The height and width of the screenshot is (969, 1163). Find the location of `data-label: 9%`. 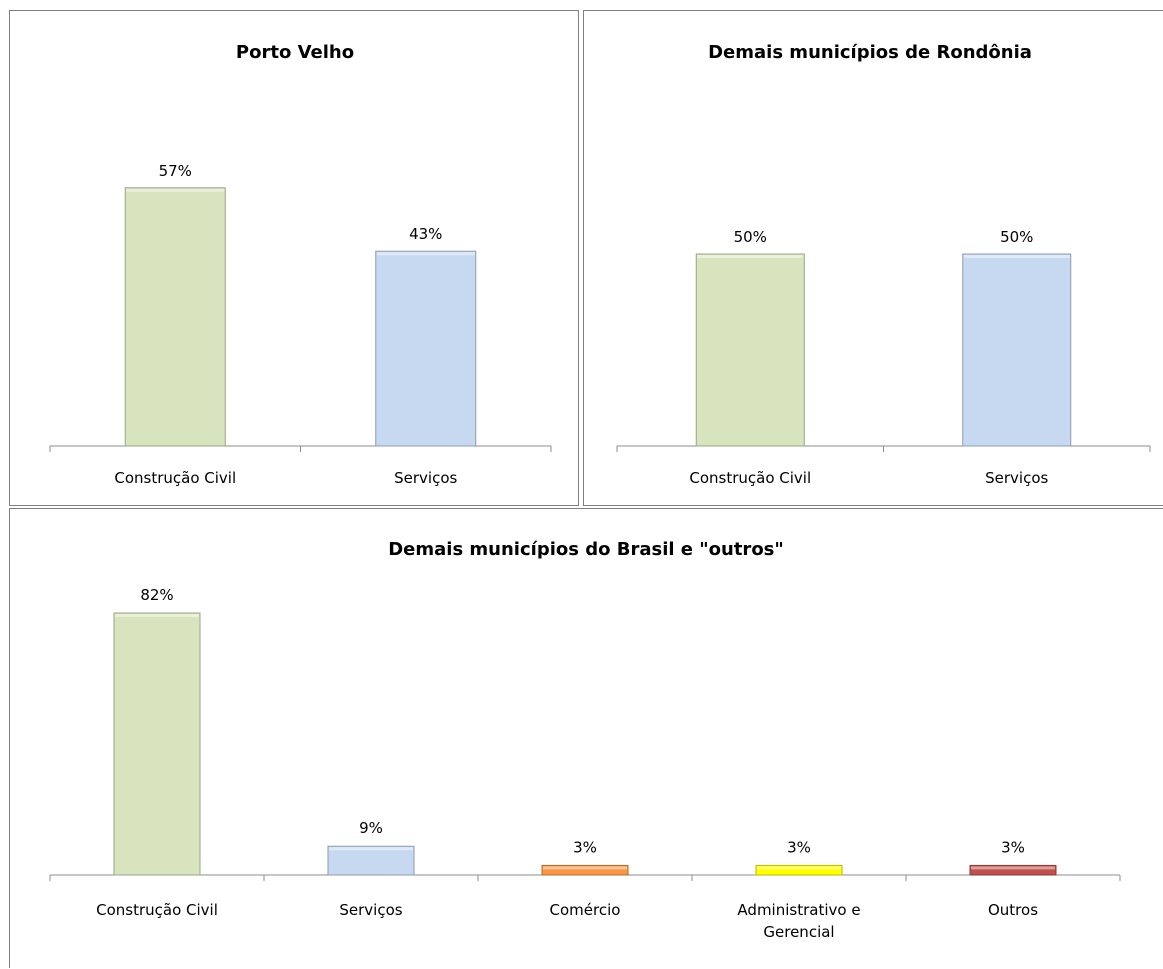

data-label: 9% is located at coordinates (371, 828).